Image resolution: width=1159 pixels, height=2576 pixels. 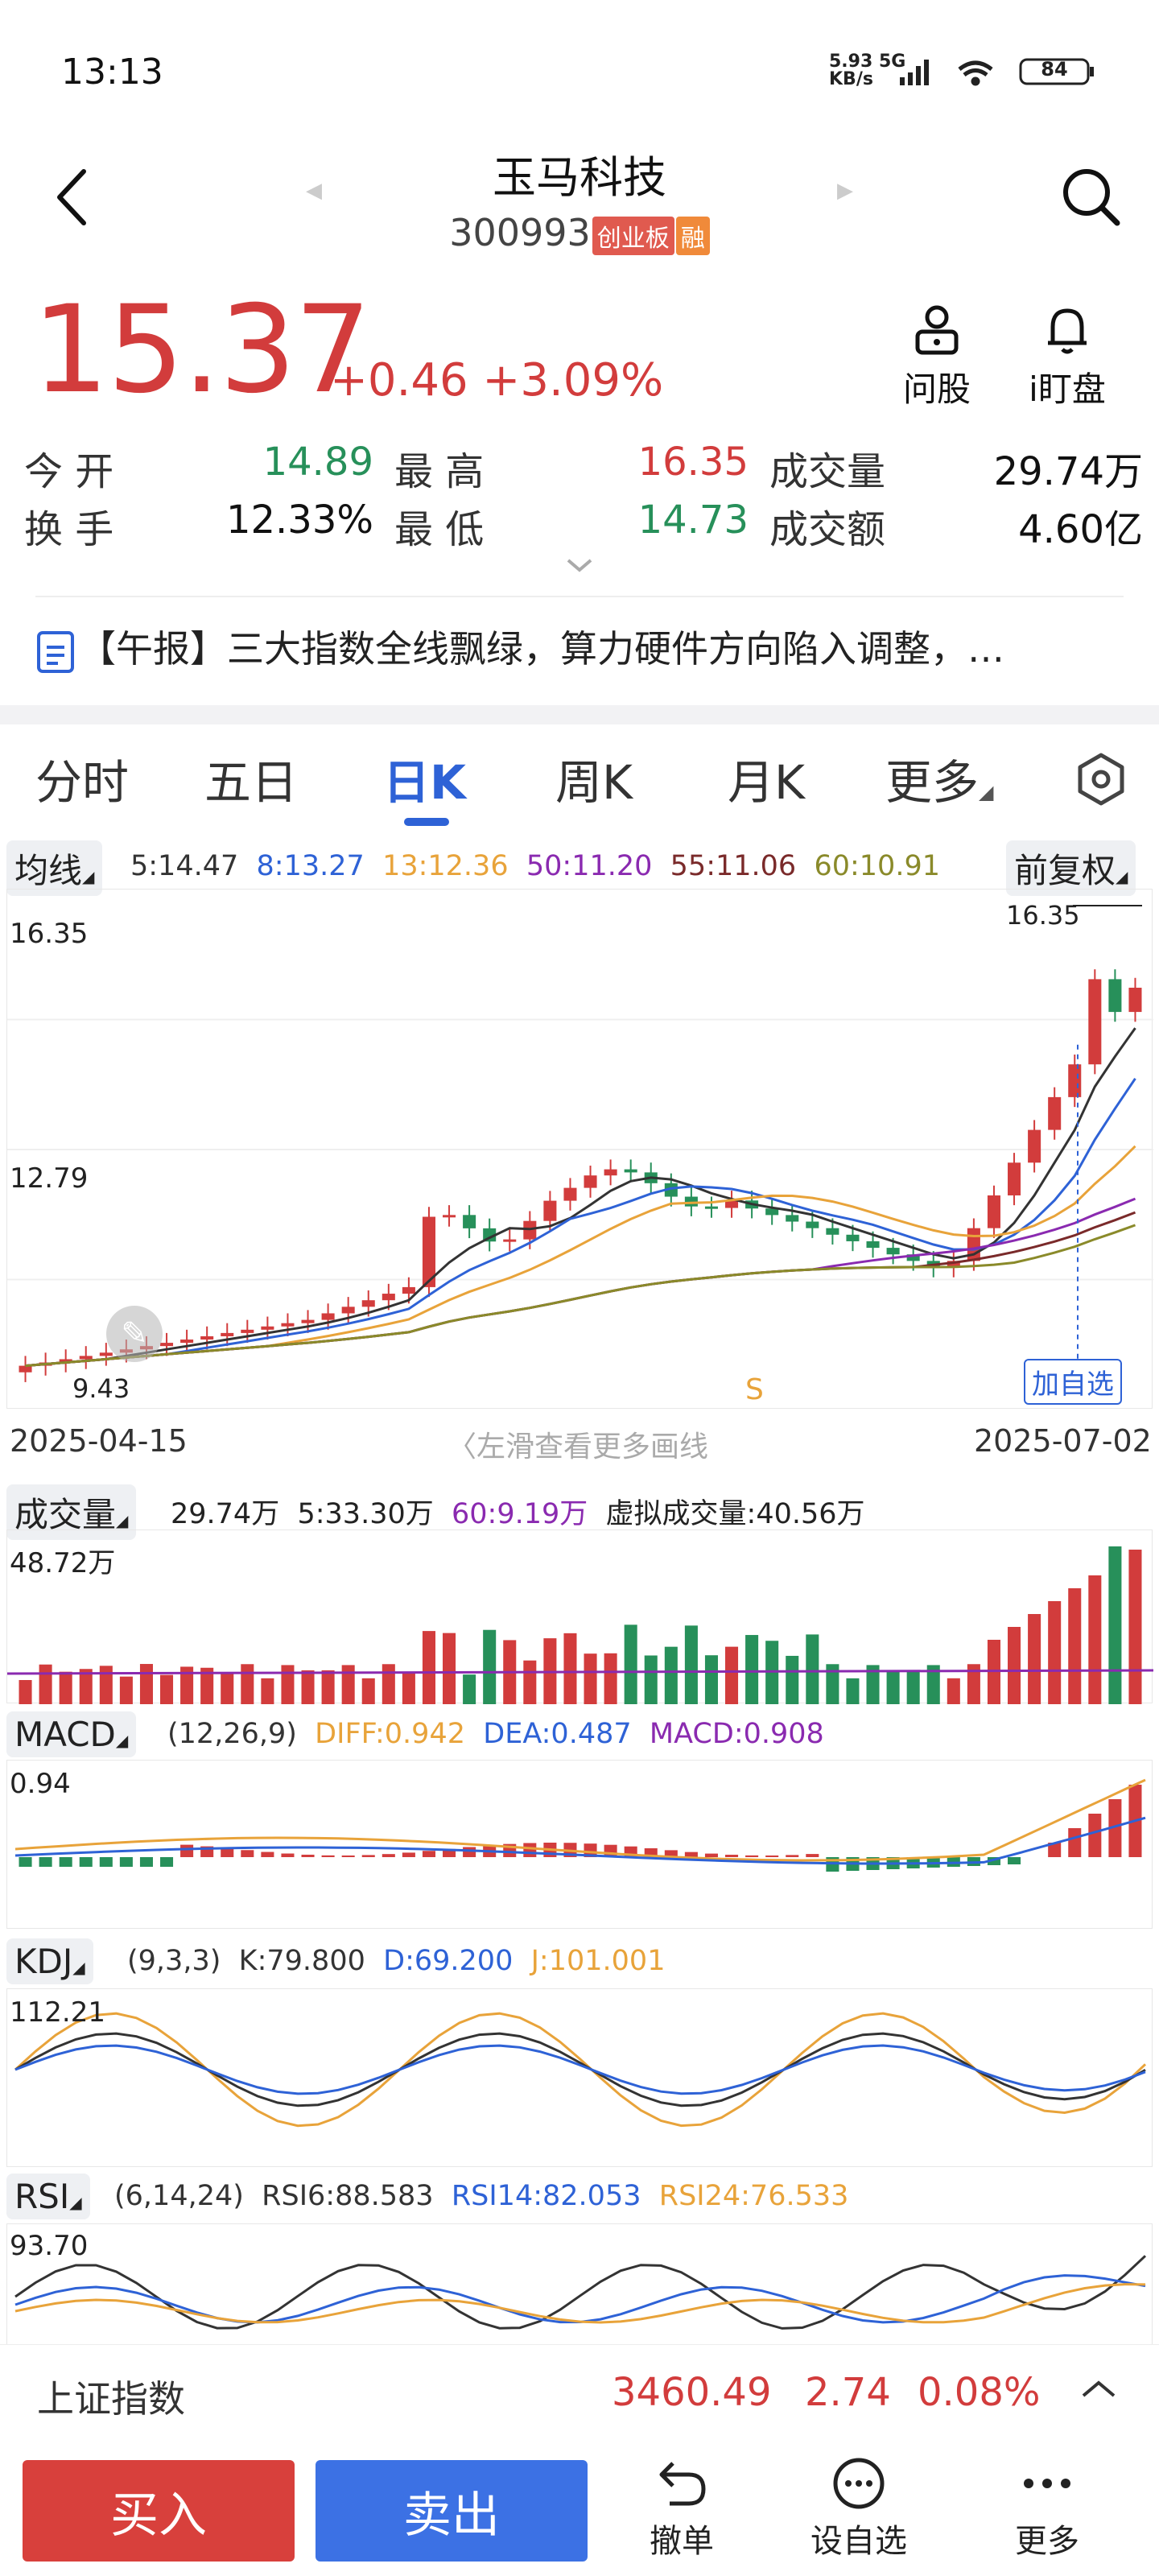 What do you see at coordinates (1091, 197) in the screenshot?
I see `search-button` at bounding box center [1091, 197].